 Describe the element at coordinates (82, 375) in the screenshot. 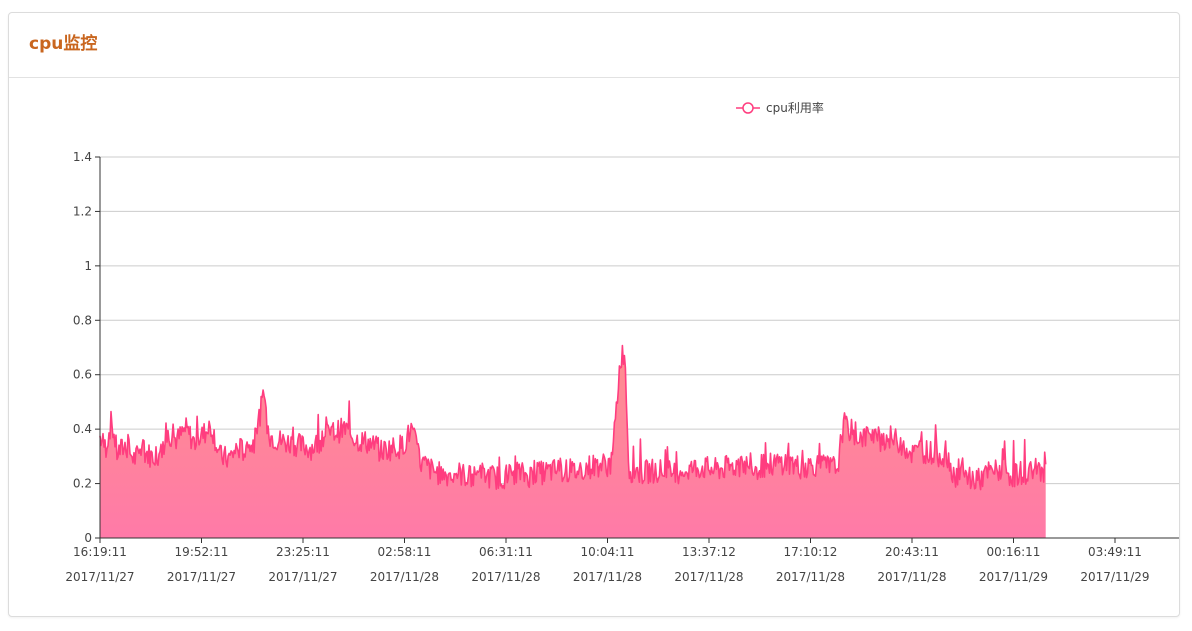

I see `y-tick-label: 0.6` at that location.